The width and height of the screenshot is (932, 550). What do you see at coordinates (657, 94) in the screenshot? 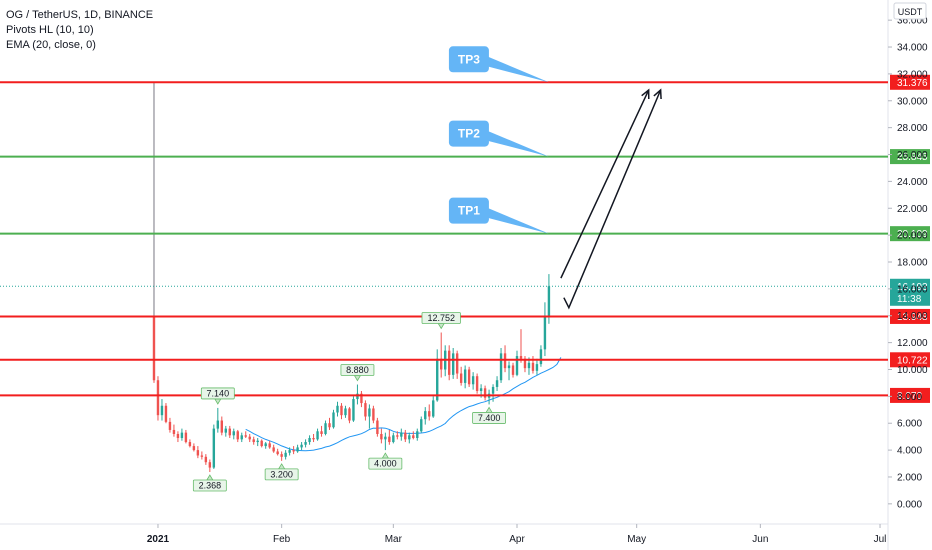
I see `arrowhead-right` at bounding box center [657, 94].